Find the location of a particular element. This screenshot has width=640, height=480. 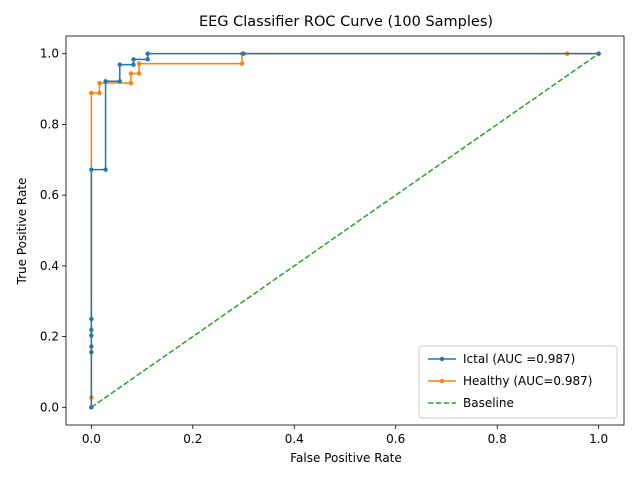

legend-box is located at coordinates (518, 382).